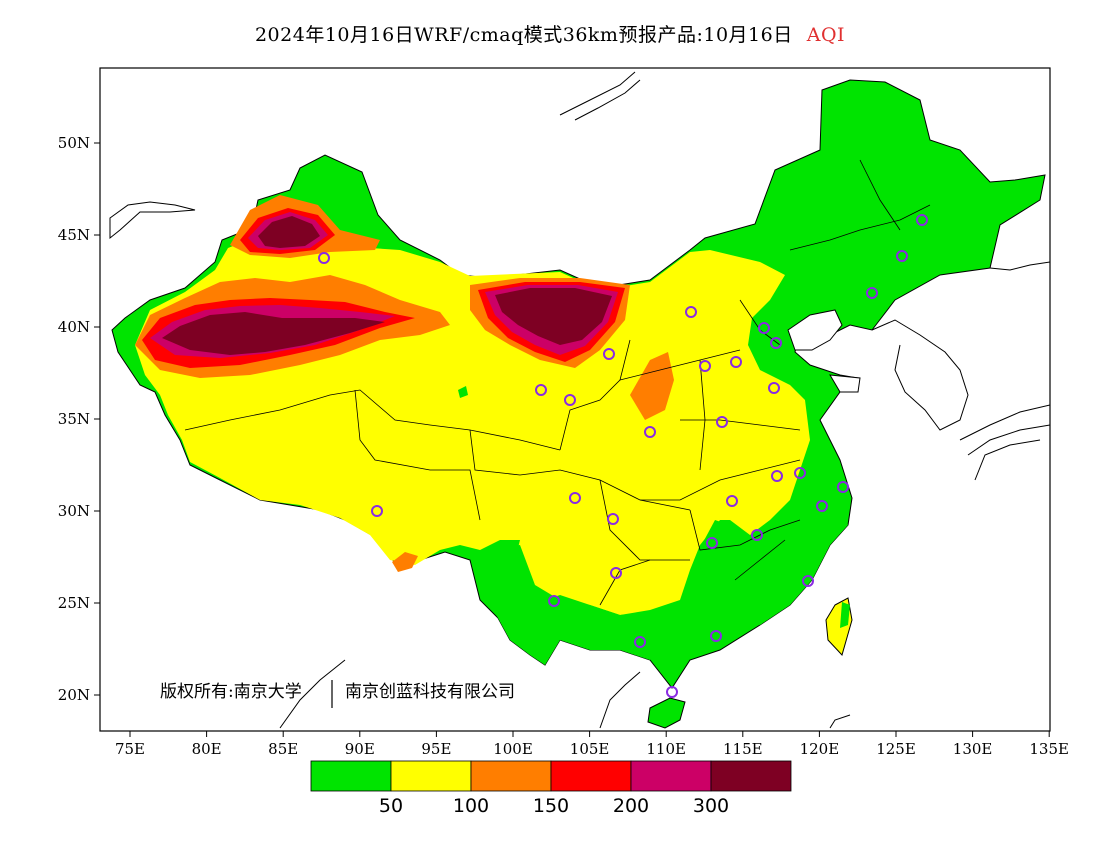 This screenshot has height=850, width=1100. I want to click on title-variable: AQI, so click(826, 35).